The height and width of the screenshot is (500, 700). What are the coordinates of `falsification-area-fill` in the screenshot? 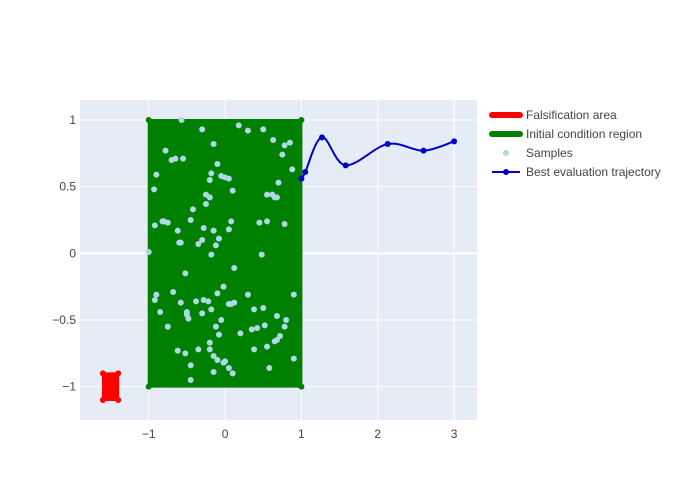 It's located at (110, 386).